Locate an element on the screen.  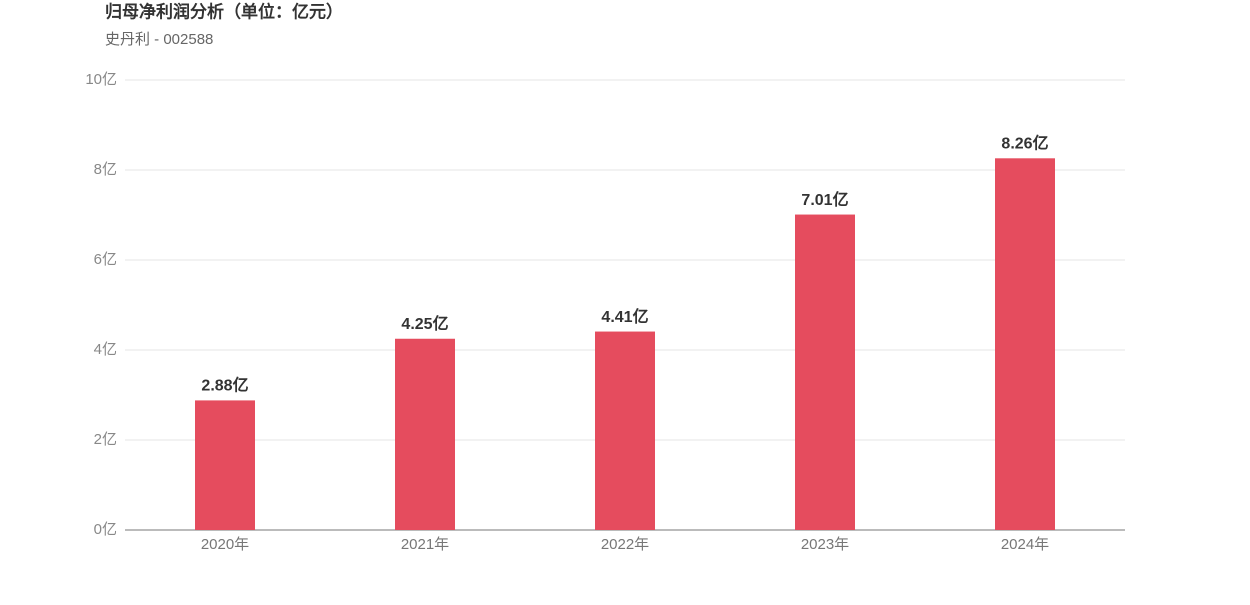
x-tick-label: 2023年 is located at coordinates (825, 544).